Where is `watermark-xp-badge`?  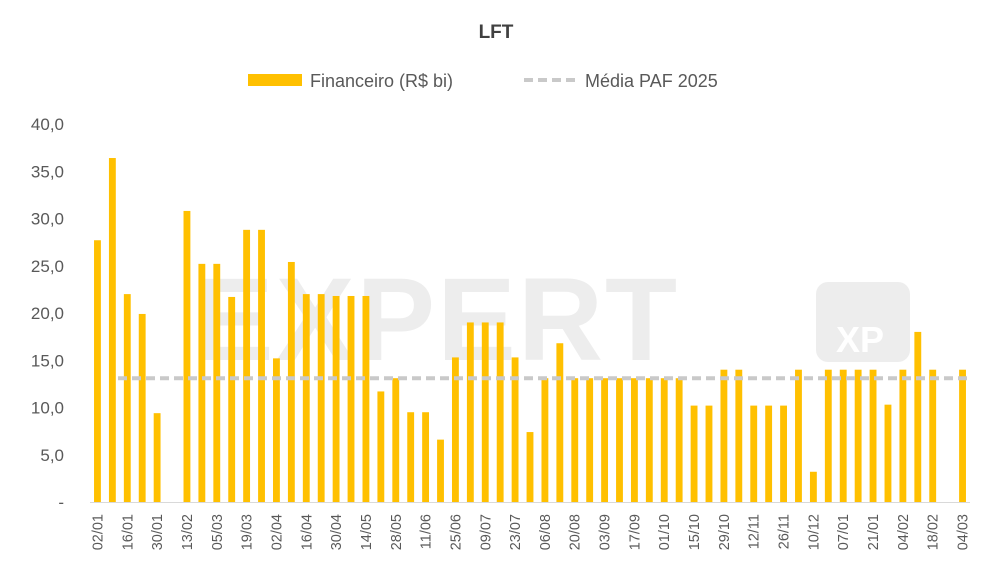
watermark-xp-badge is located at coordinates (863, 322).